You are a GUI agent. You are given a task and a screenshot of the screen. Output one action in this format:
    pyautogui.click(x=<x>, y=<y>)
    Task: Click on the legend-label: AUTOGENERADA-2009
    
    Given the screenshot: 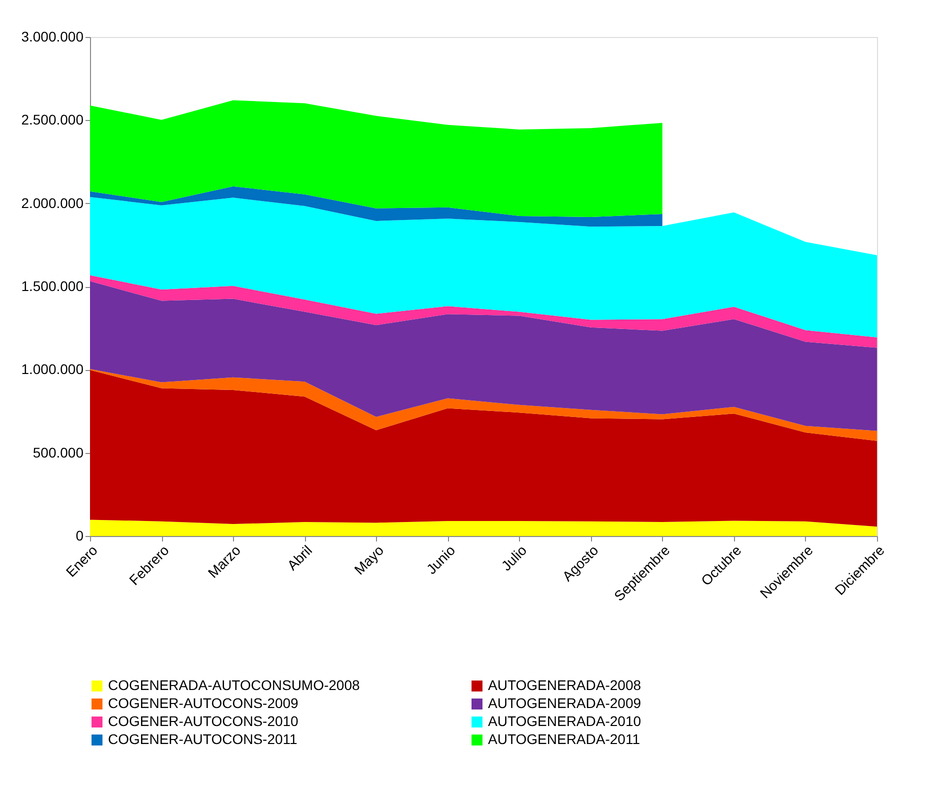 What is the action you would take?
    pyautogui.click(x=565, y=703)
    